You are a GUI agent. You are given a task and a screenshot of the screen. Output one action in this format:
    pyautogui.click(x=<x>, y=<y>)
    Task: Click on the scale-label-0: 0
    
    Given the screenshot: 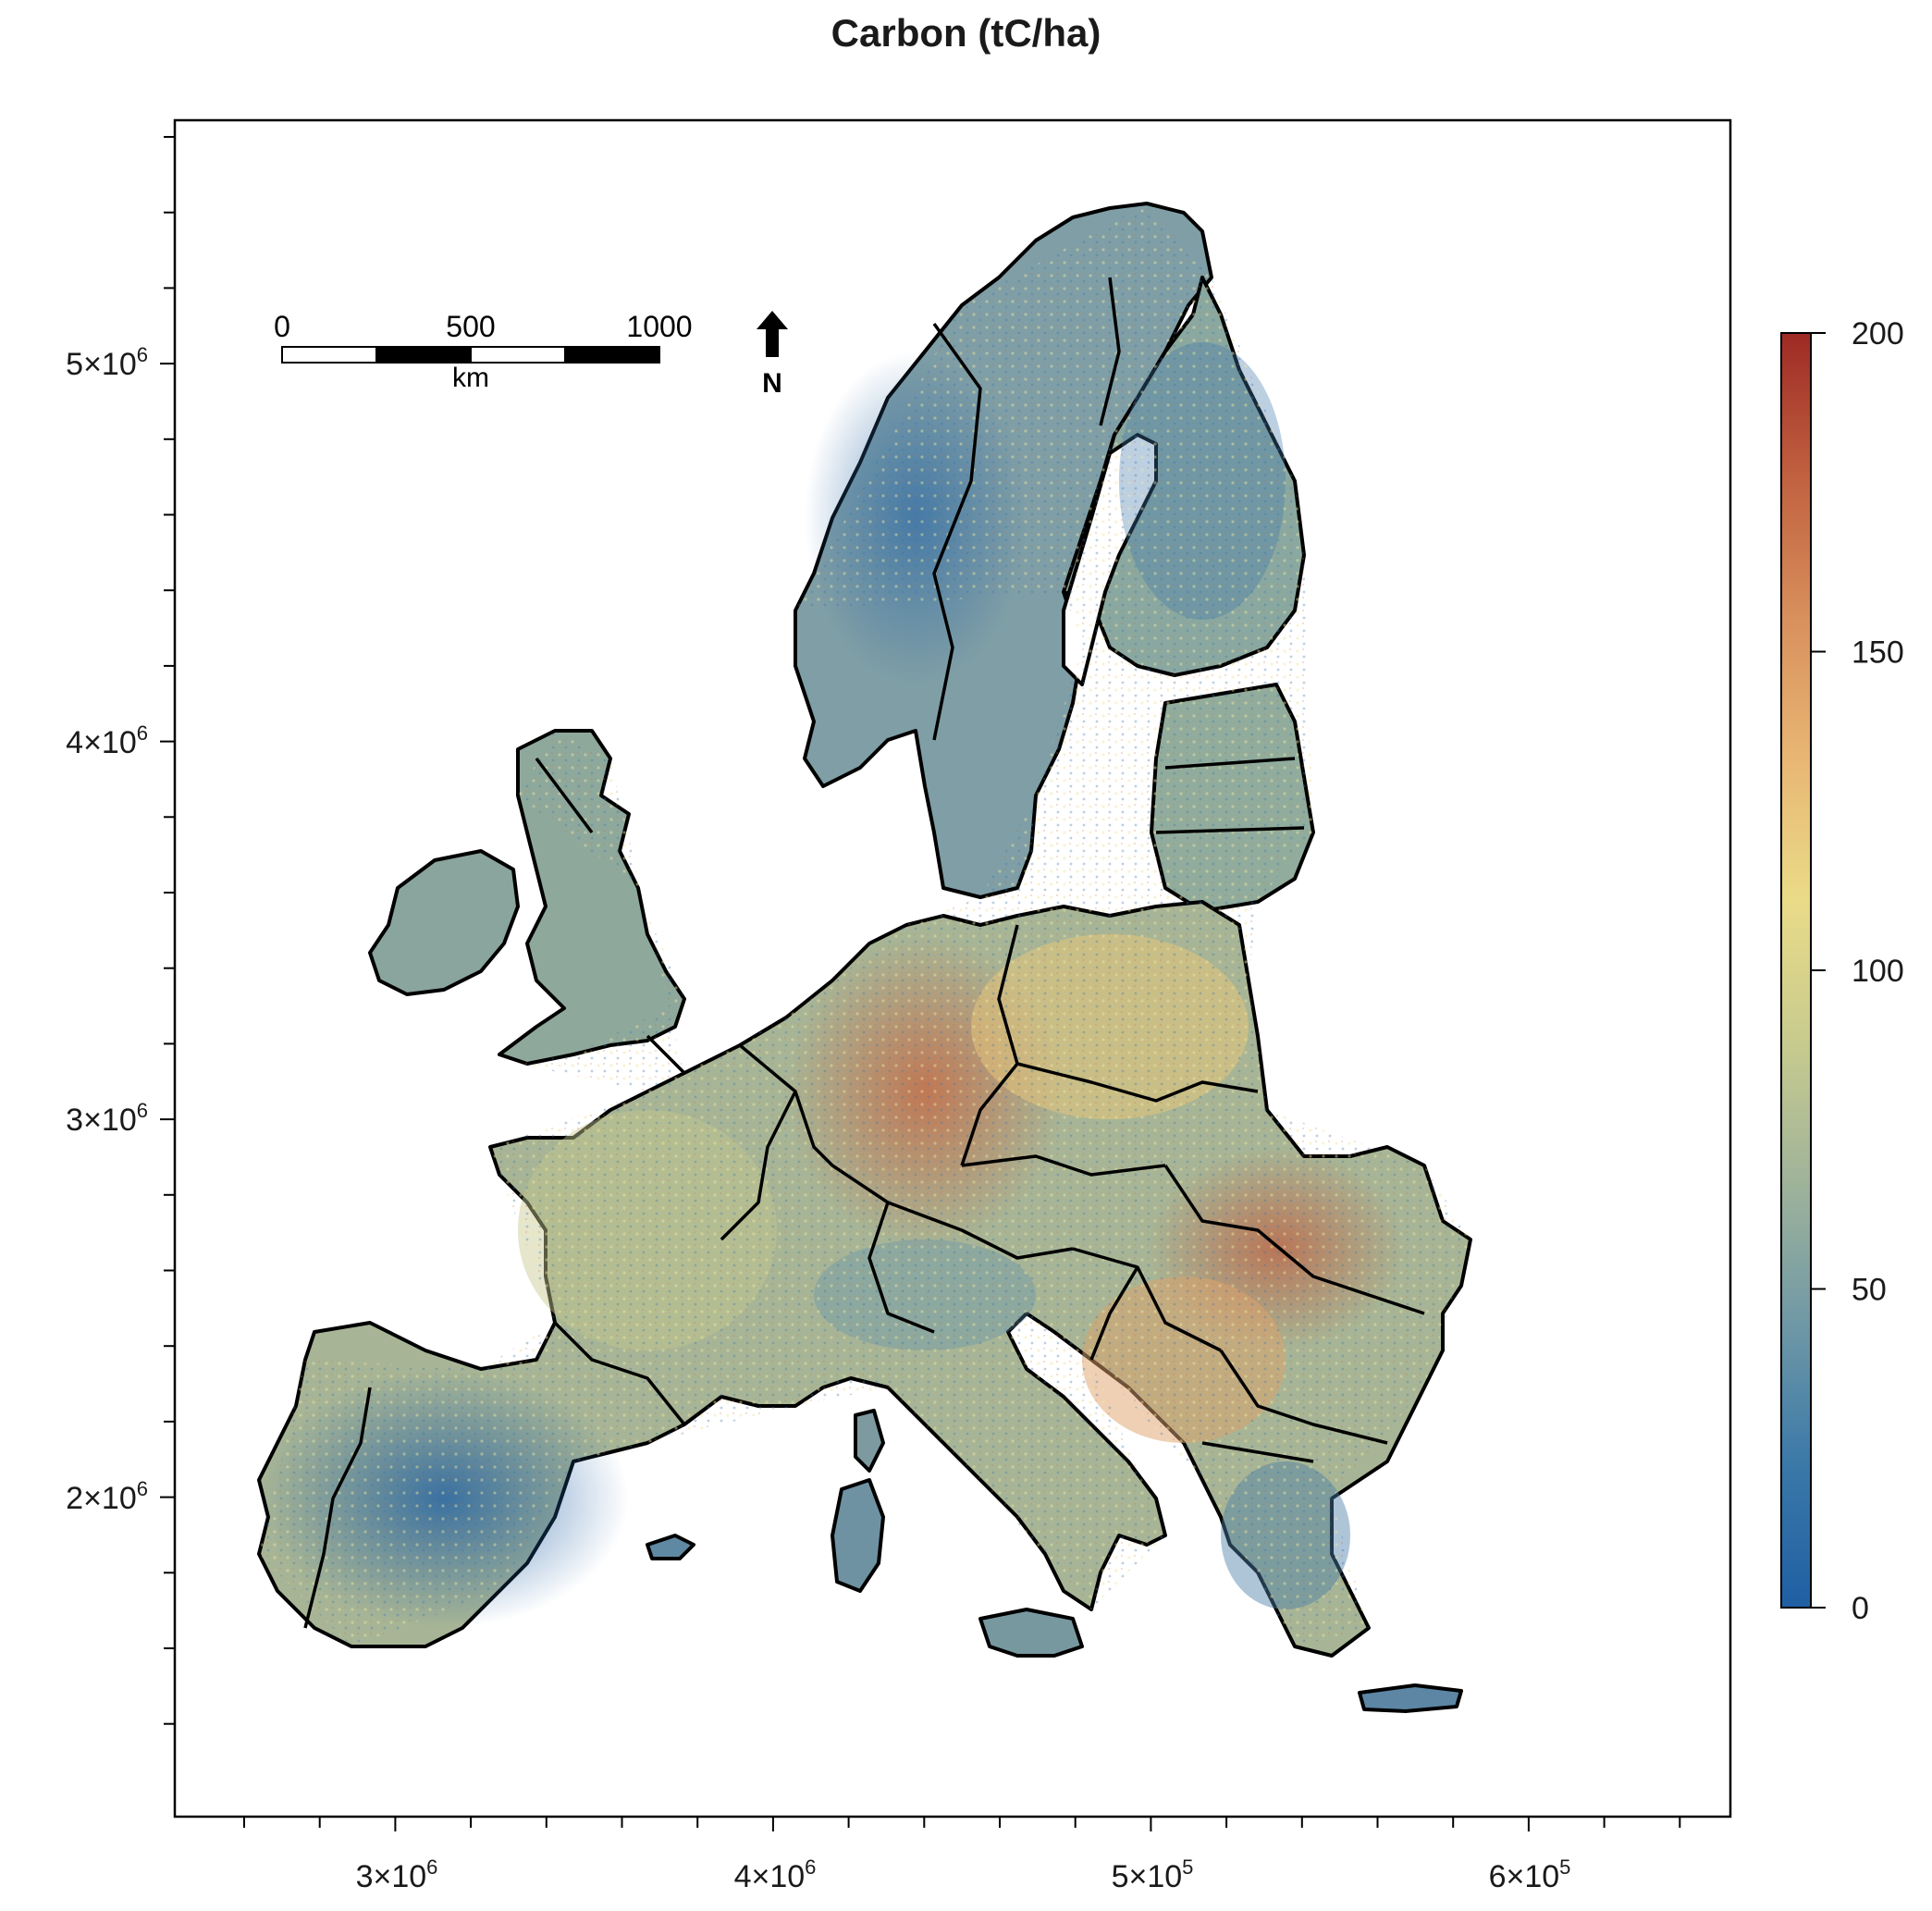 What is the action you would take?
    pyautogui.click(x=282, y=326)
    